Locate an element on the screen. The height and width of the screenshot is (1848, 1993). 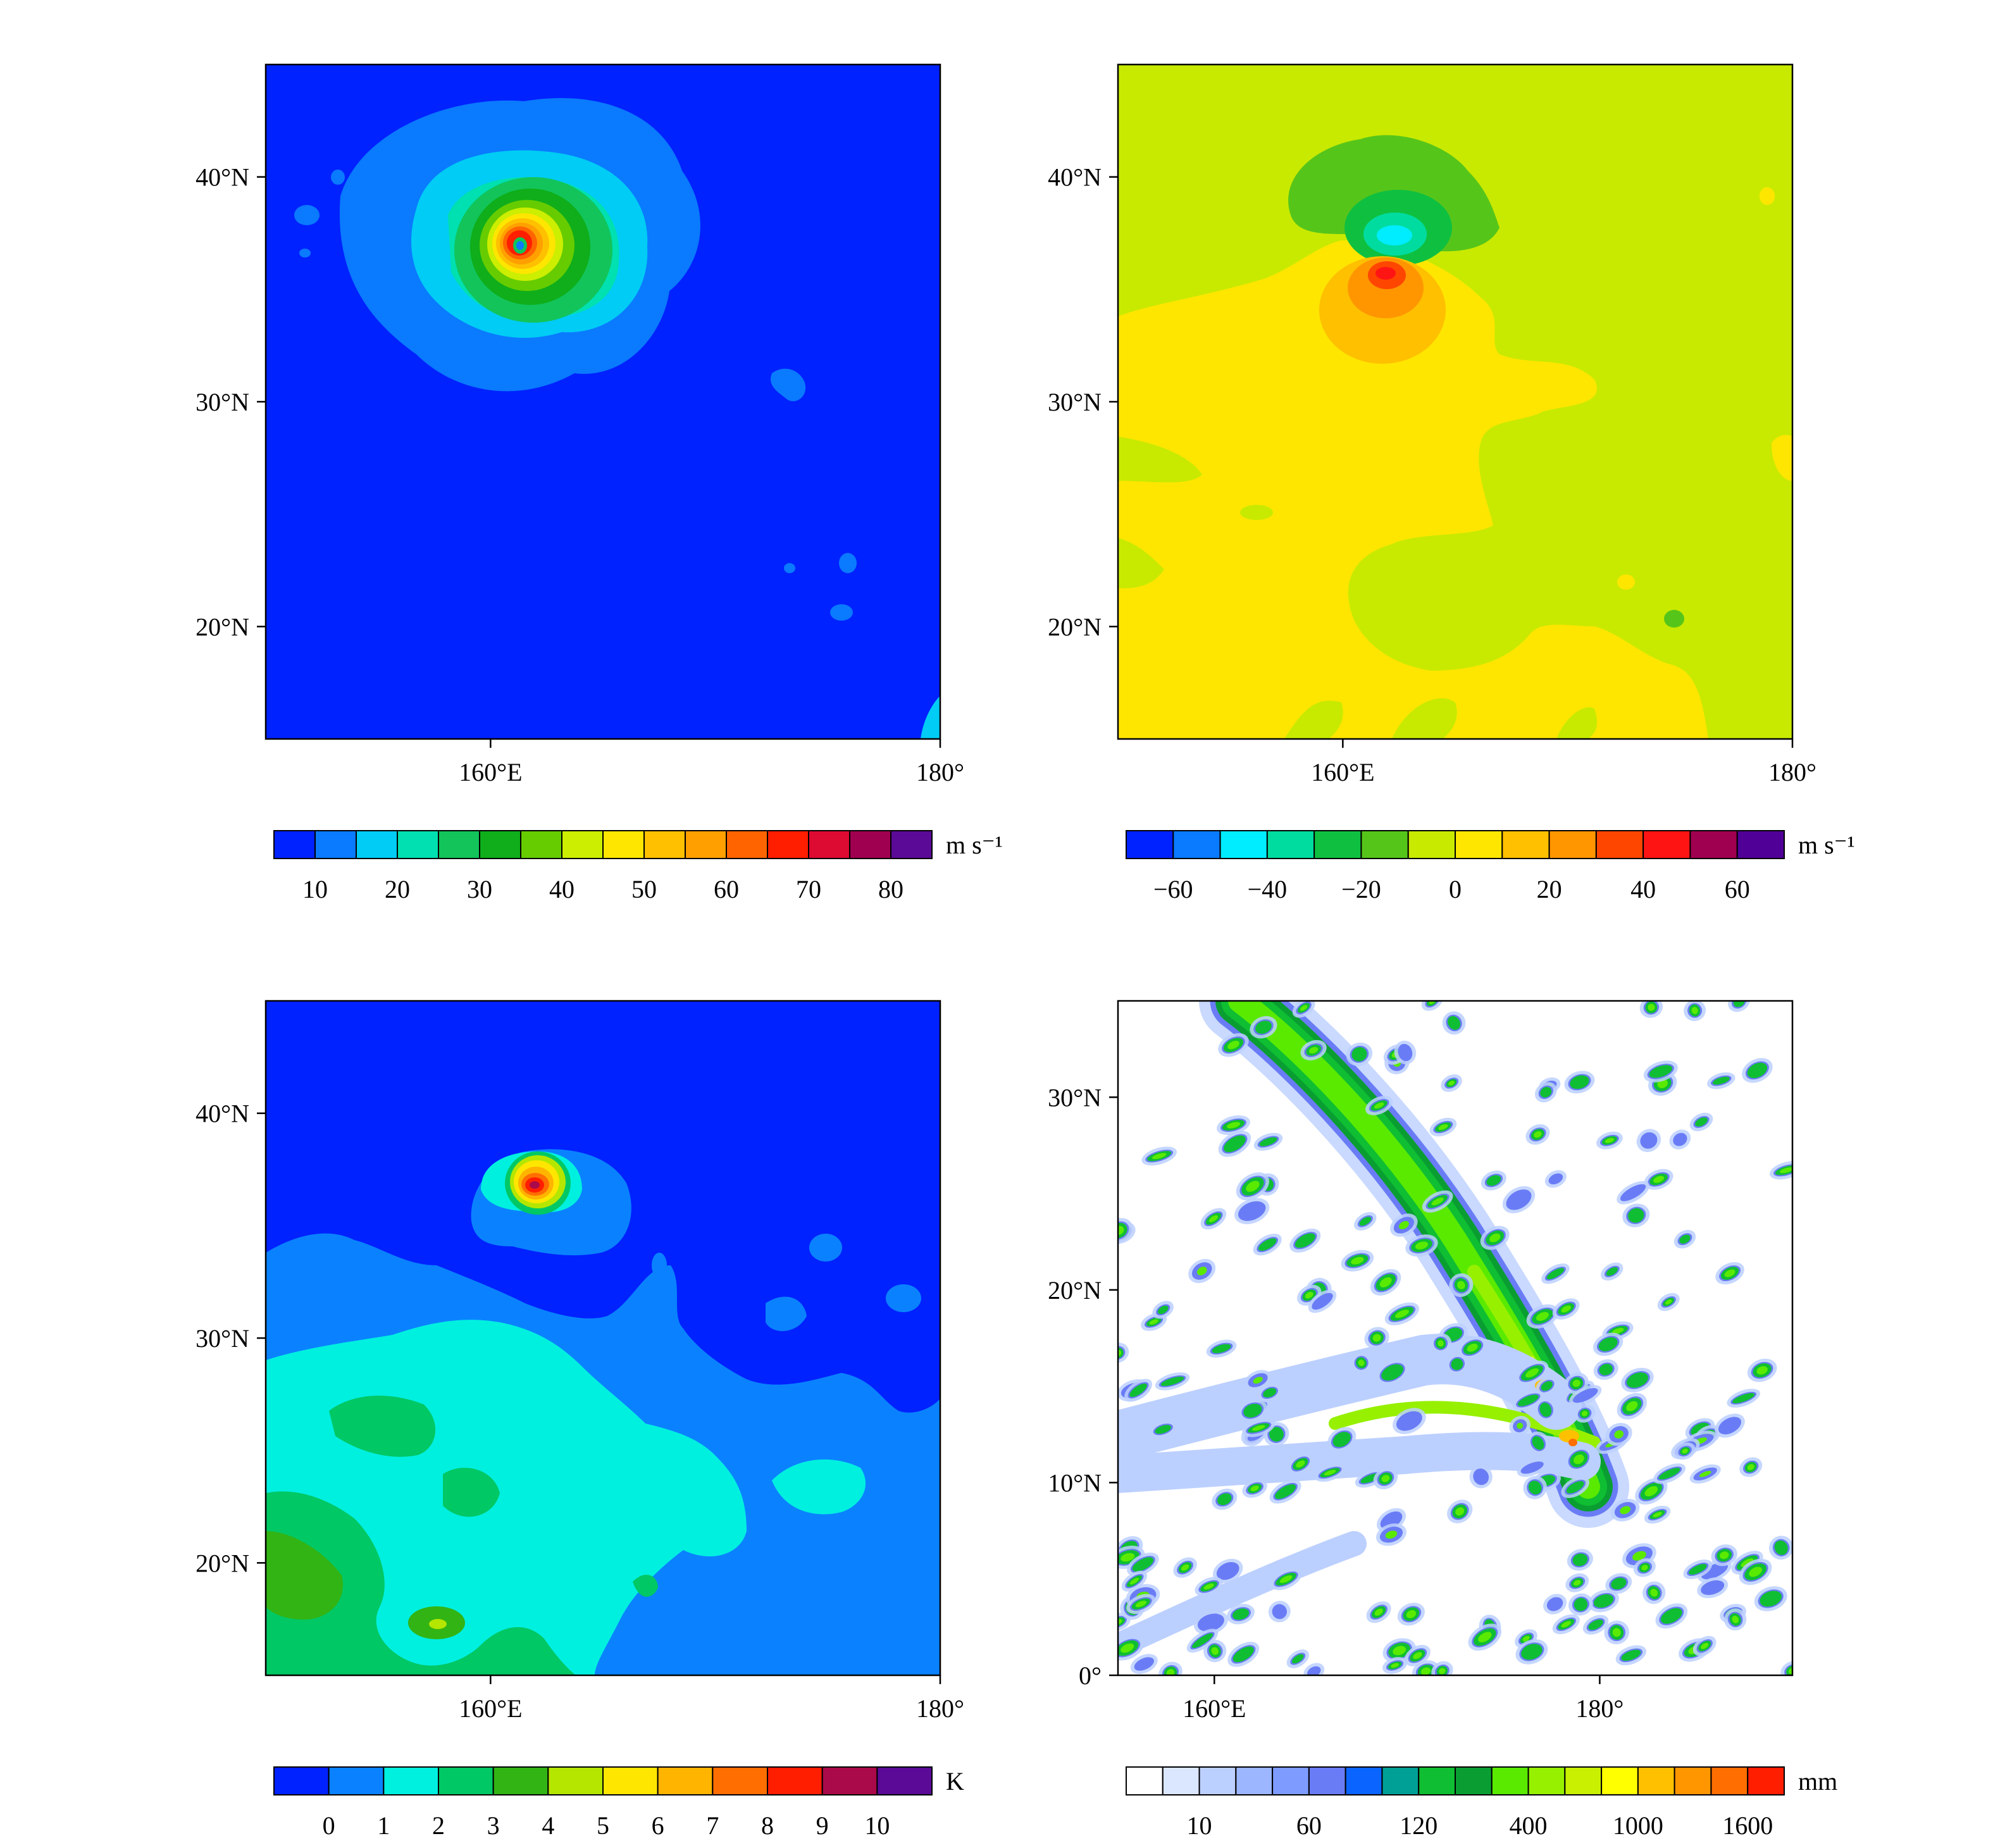
panel-d-colorbar-tick-label: 60 is located at coordinates (1309, 1825).